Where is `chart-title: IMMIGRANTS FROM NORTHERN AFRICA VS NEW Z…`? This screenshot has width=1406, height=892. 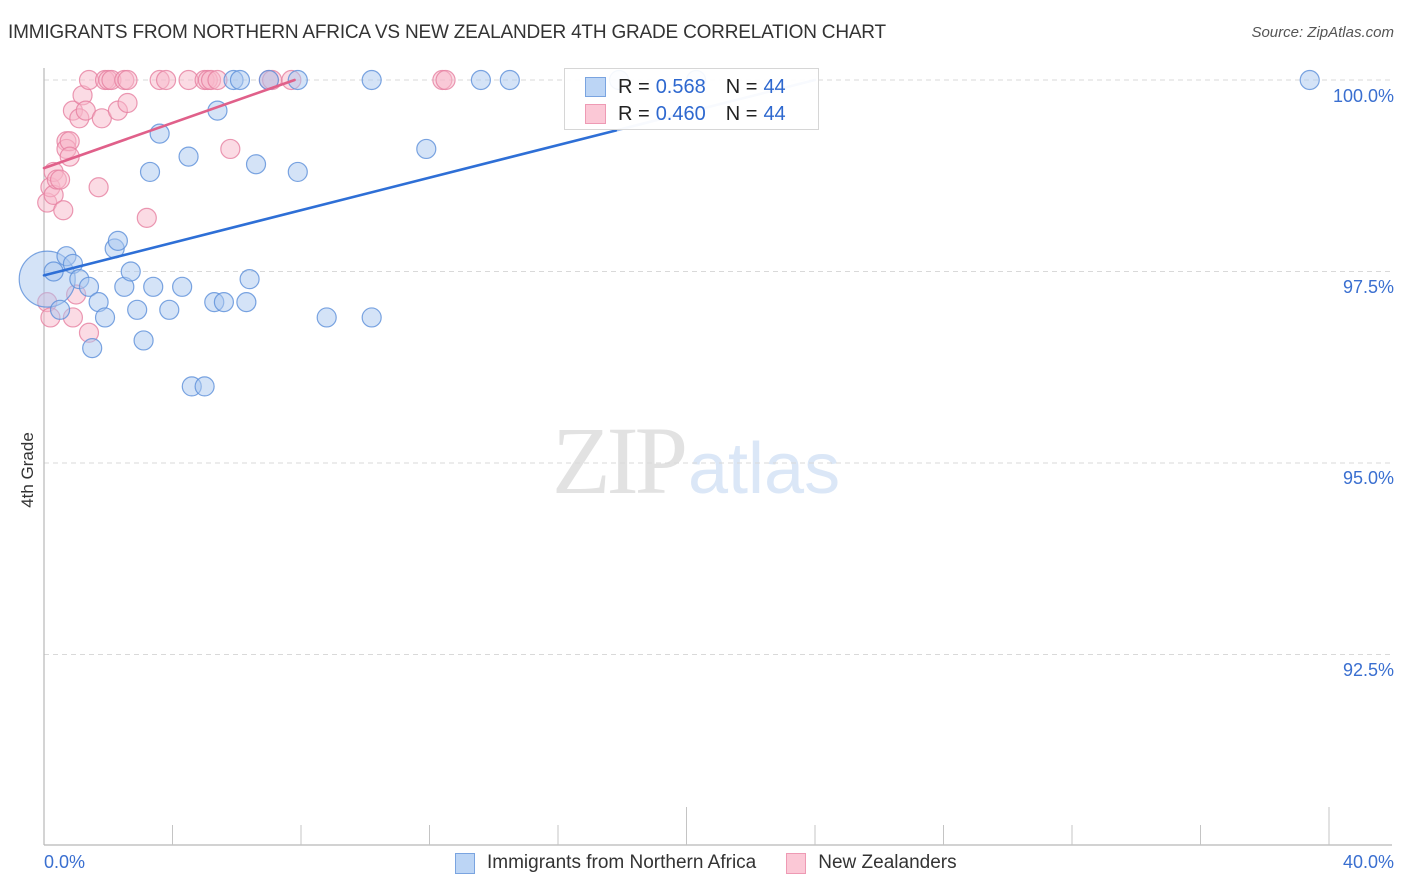 chart-title: IMMIGRANTS FROM NORTHERN AFRICA VS NEW Z… is located at coordinates (447, 32).